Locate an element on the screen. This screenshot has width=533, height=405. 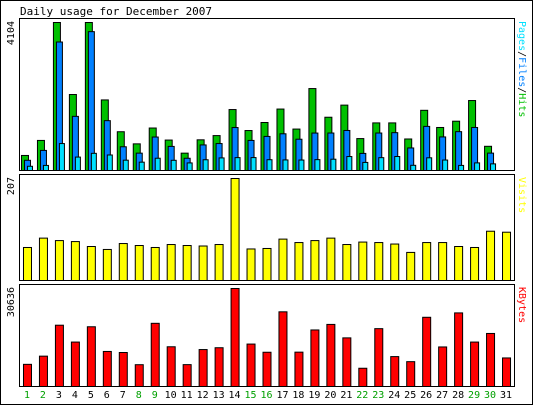
legend-entry: KBytes is located at coordinates (521, 305).